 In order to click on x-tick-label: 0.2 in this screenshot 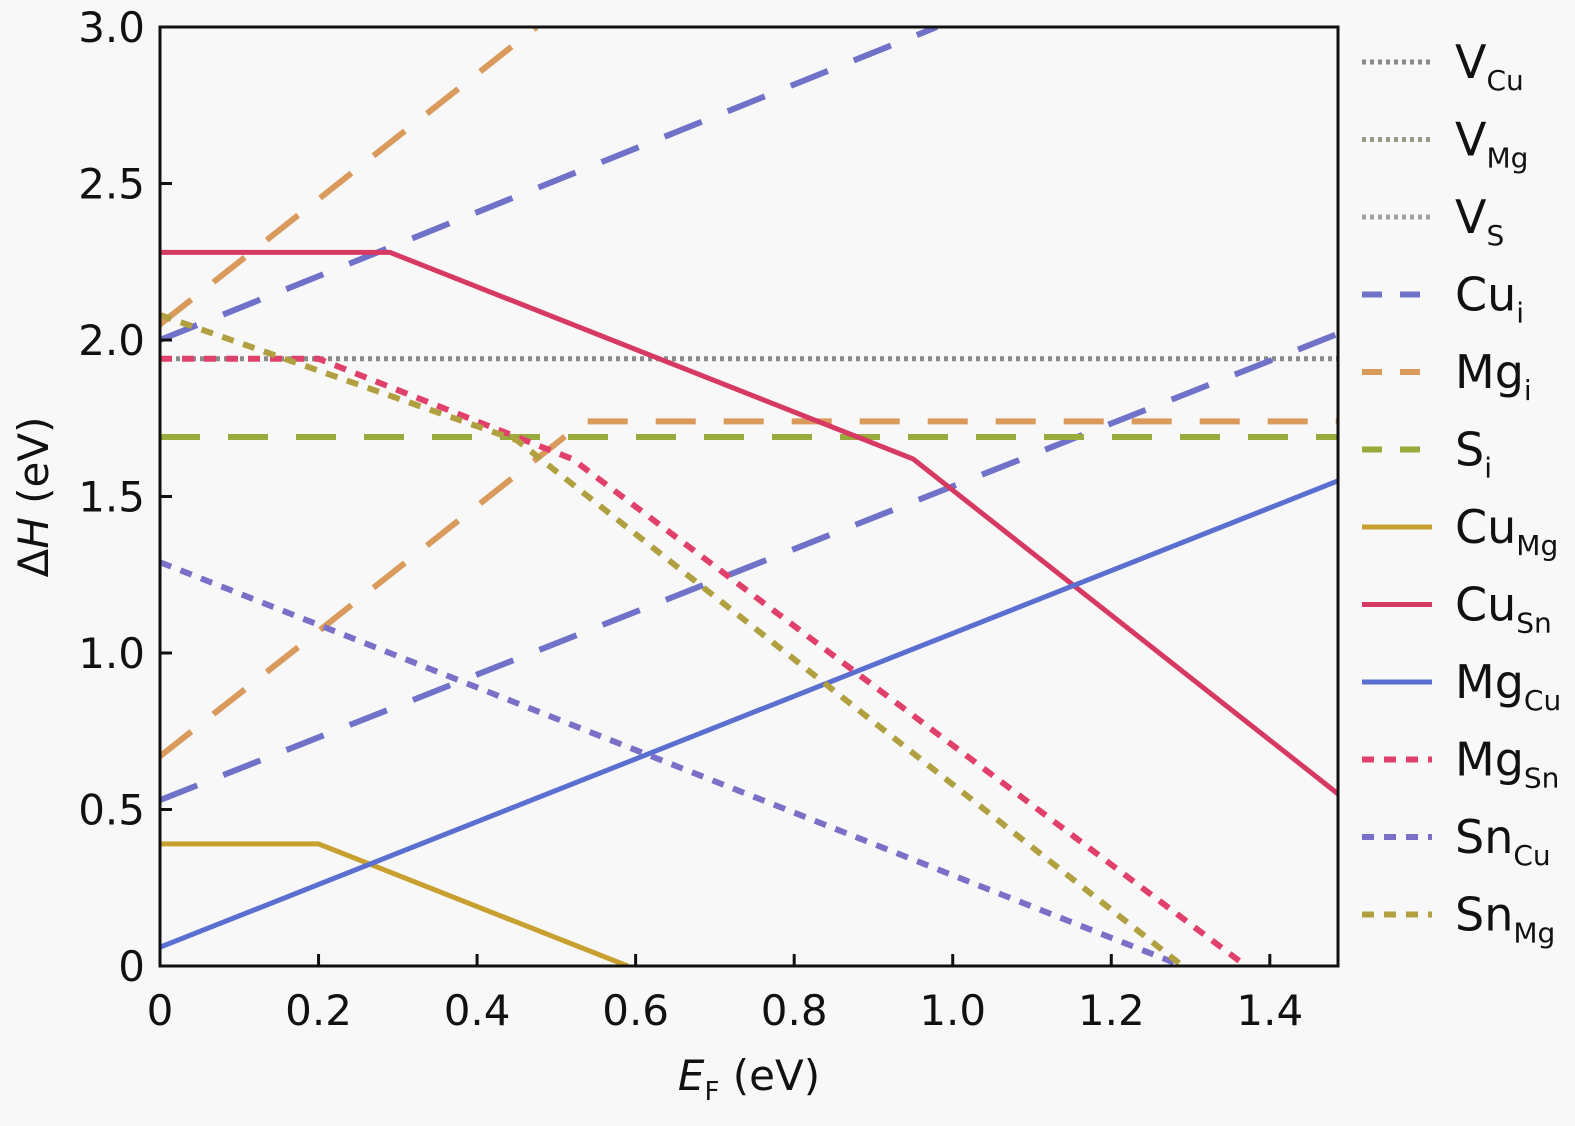, I will do `click(318, 1010)`.